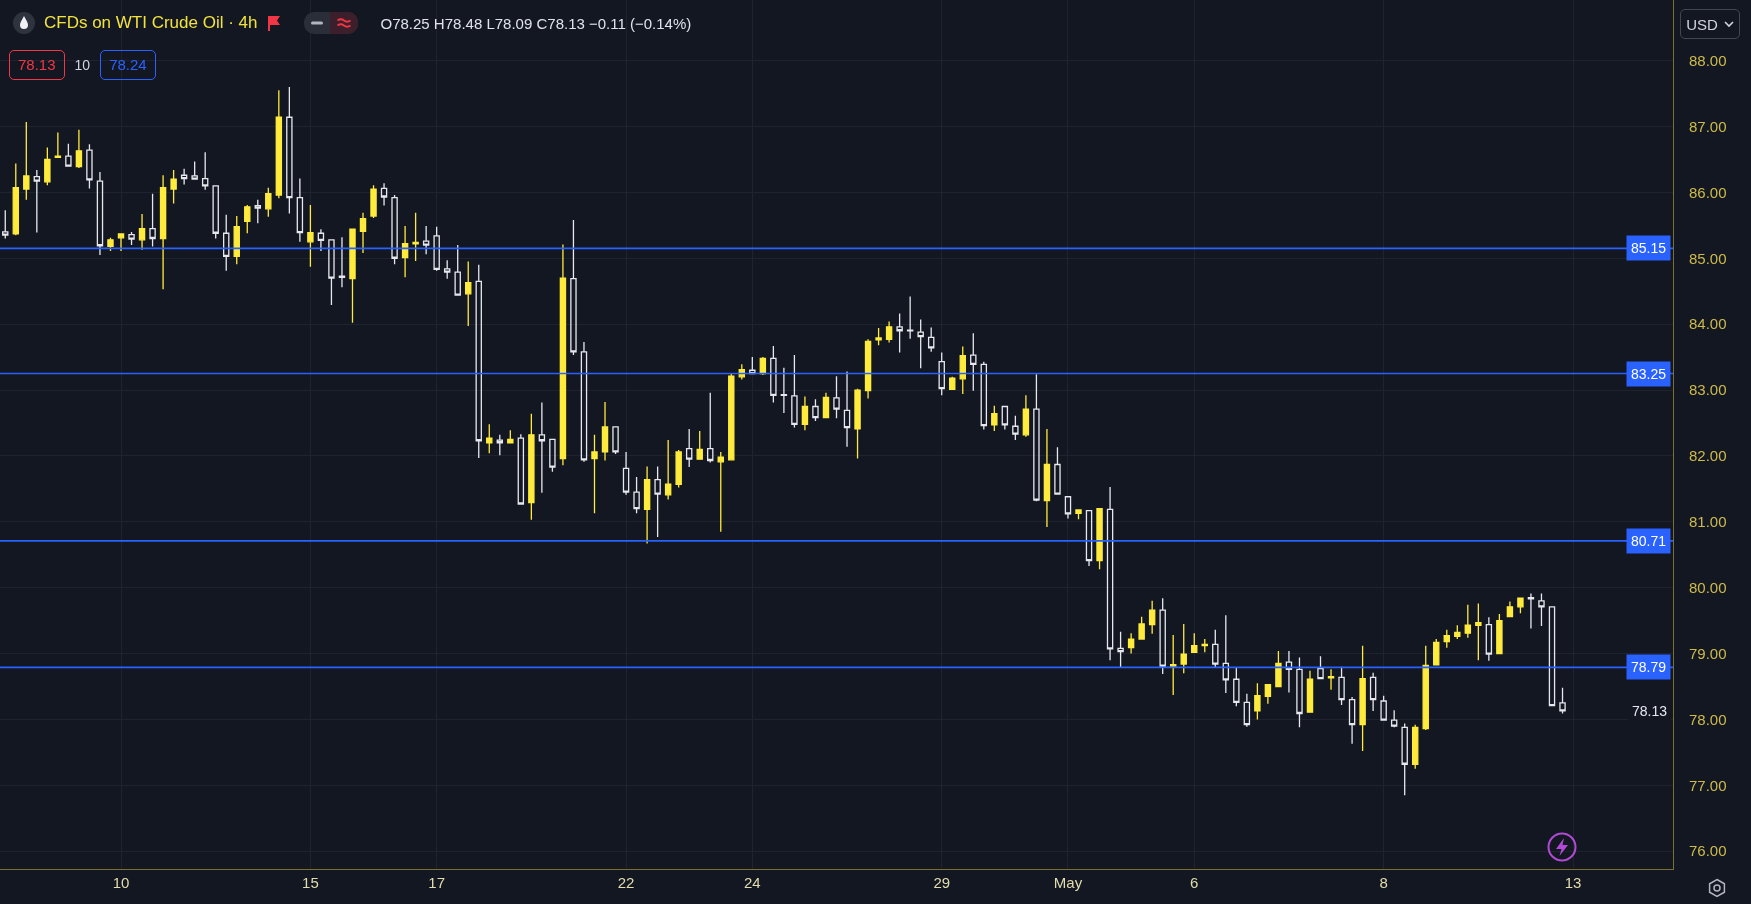 This screenshot has height=904, width=1751. I want to click on y-tick-label: 78.00, so click(1708, 719).